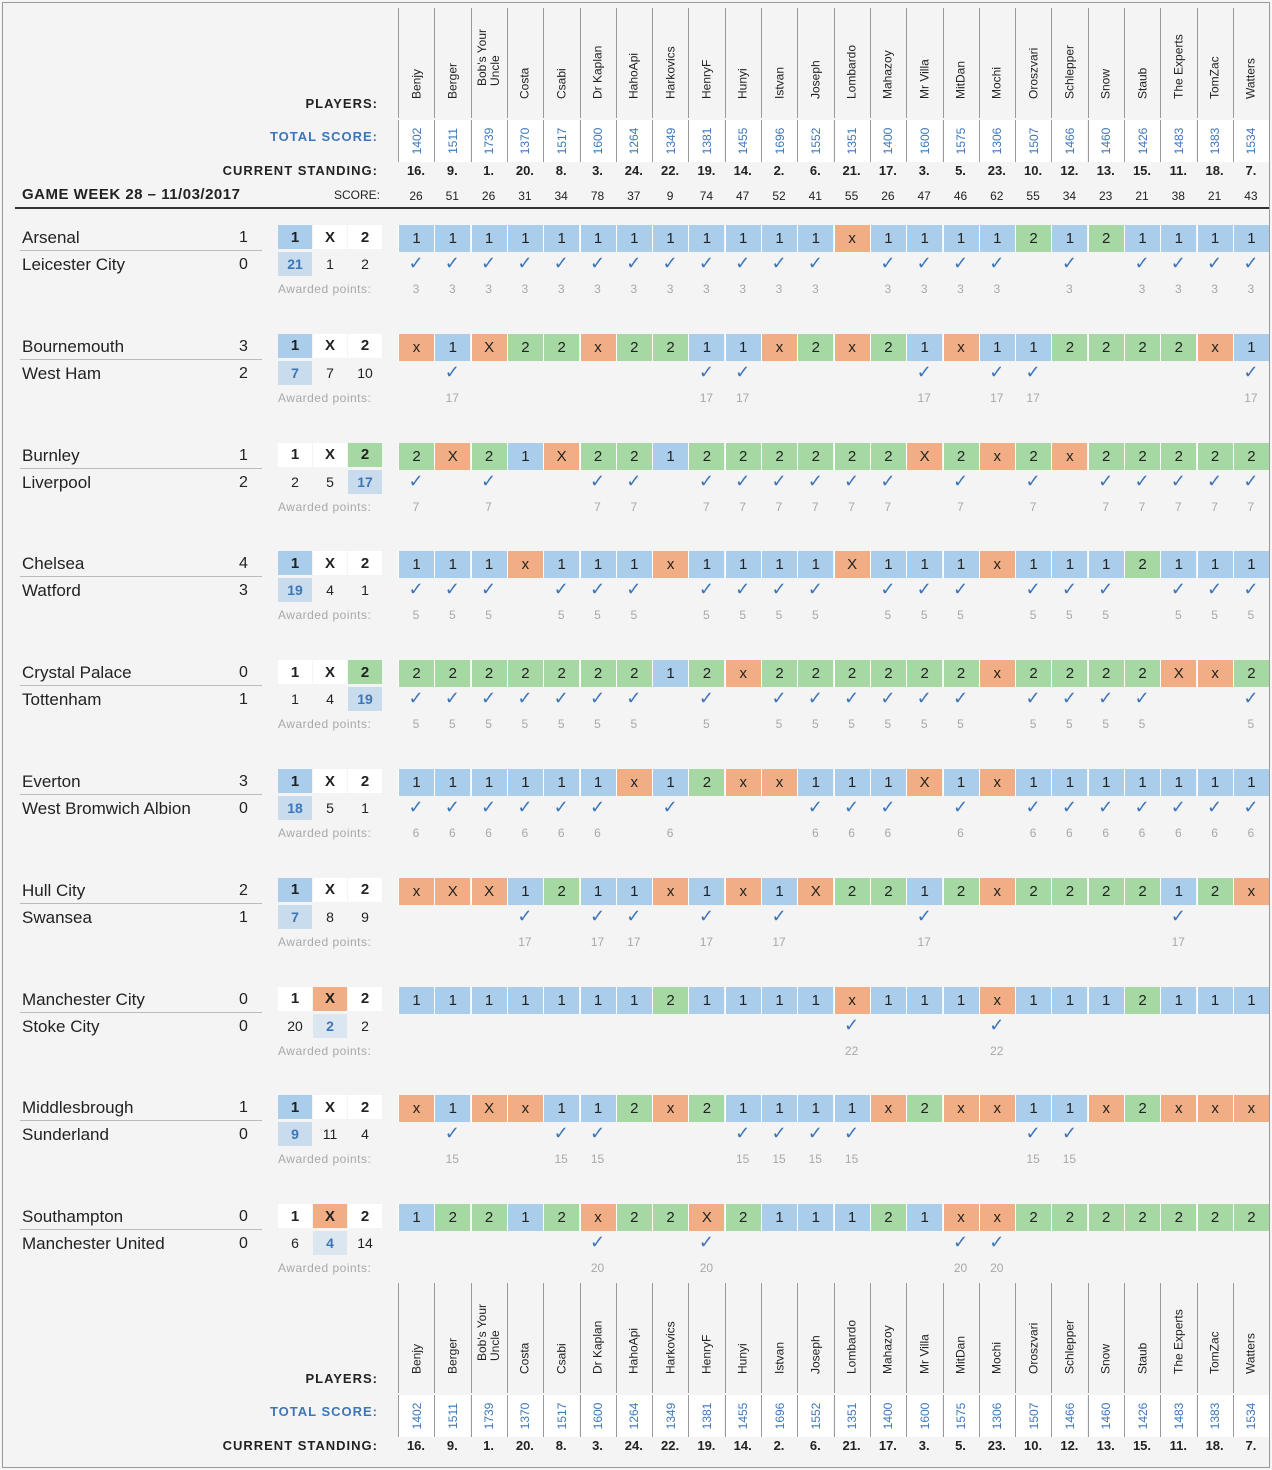 This screenshot has width=1272, height=1470. What do you see at coordinates (1142, 141) in the screenshot?
I see `top-player-total-score: 1426` at bounding box center [1142, 141].